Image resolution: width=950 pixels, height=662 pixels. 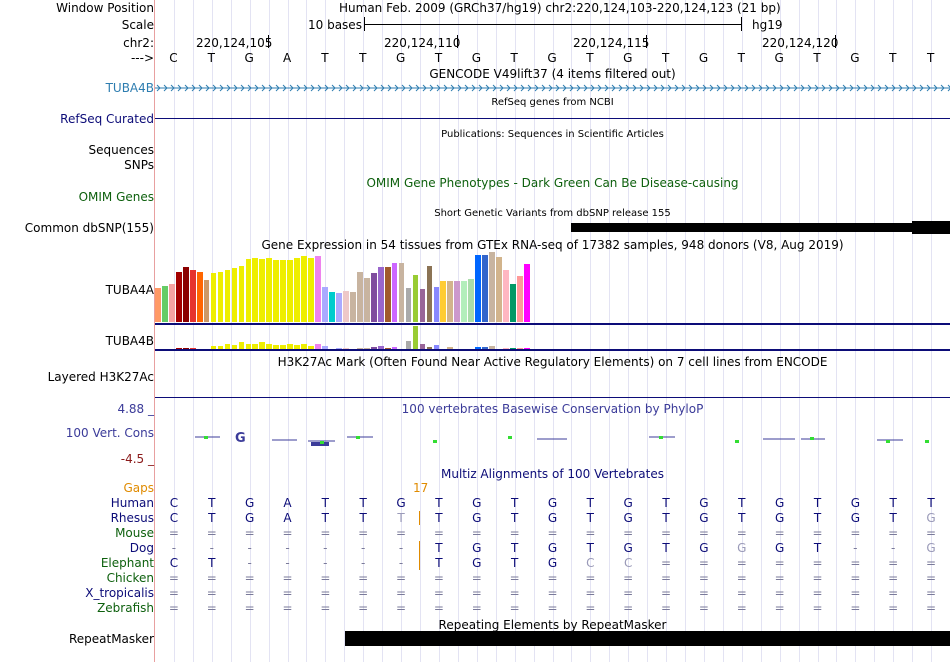 What do you see at coordinates (552, 118) in the screenshot?
I see `refseq-gene-line` at bounding box center [552, 118].